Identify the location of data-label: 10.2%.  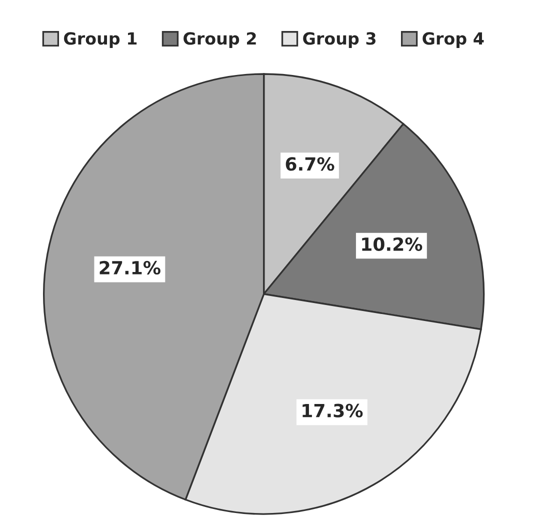
(392, 244).